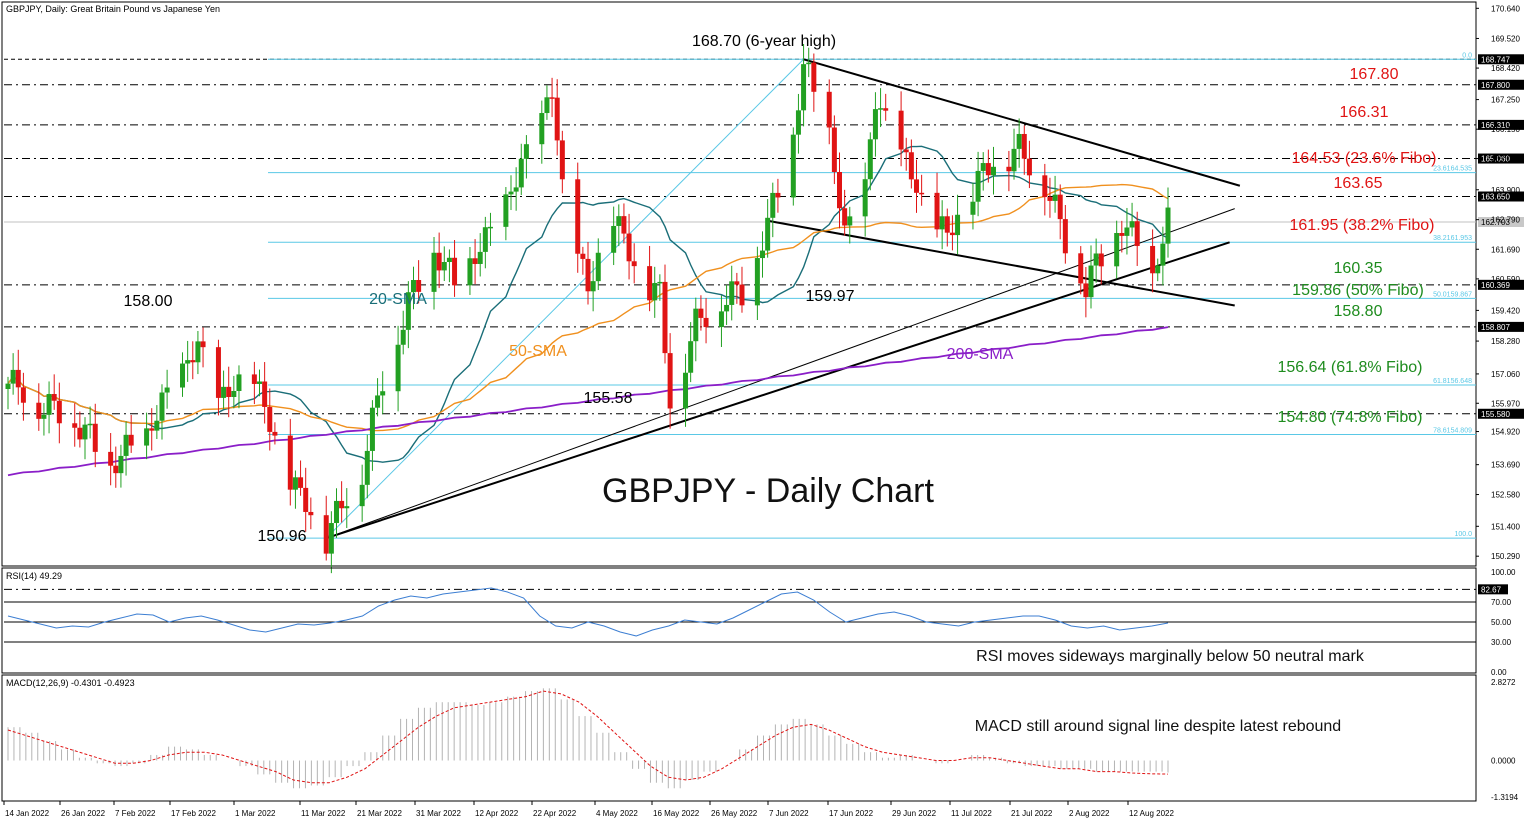  I want to click on price-axis-label: 152.580, so click(1505, 495).